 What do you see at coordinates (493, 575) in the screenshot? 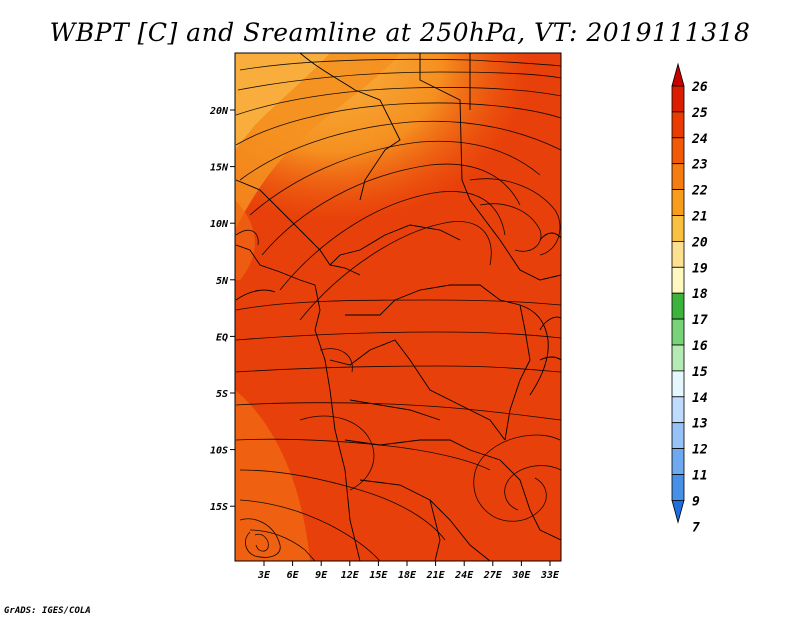
I see `lon-tick-label: 27E` at bounding box center [493, 575].